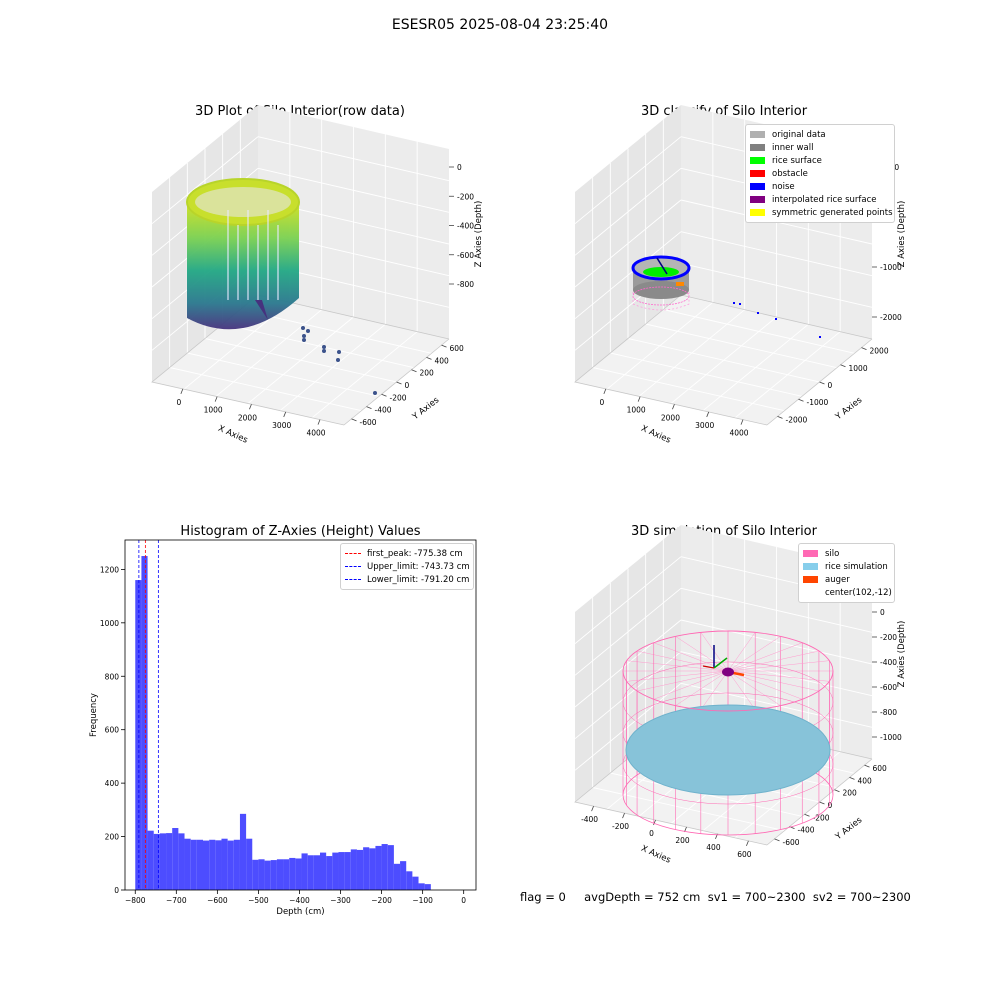  What do you see at coordinates (821, 817) in the screenshot?
I see `sim-y-tick-label: -200` at bounding box center [821, 817].